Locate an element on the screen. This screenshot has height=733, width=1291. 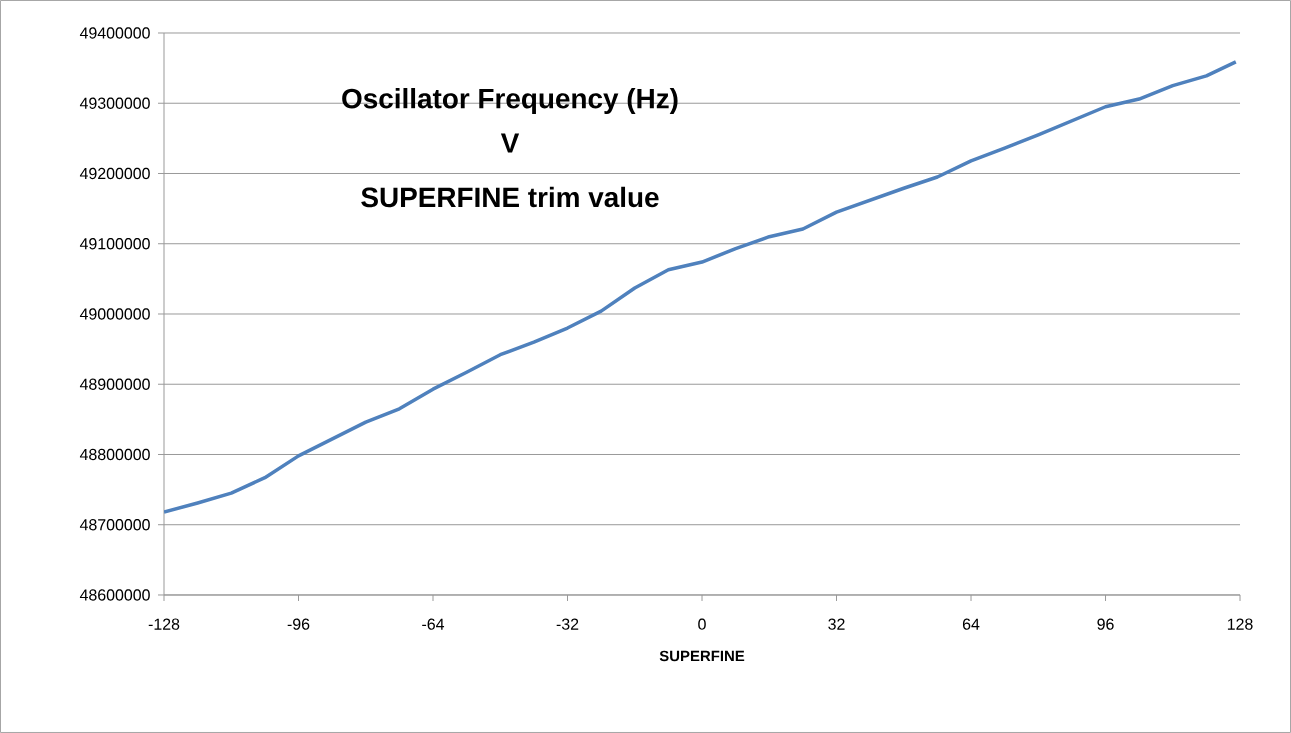
y-tick-label: 49300000 is located at coordinates (114, 103).